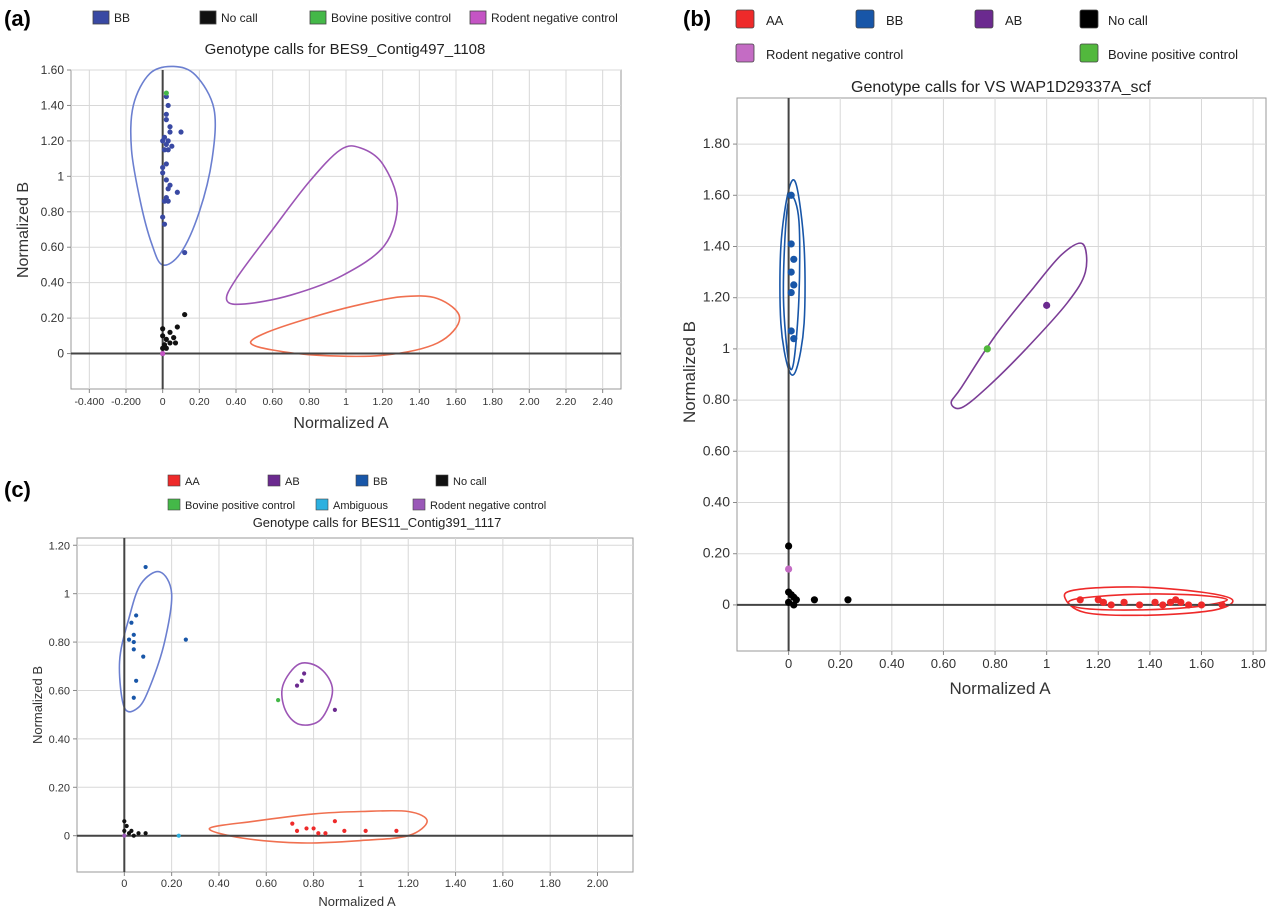 This screenshot has width=1276, height=910. What do you see at coordinates (260, 701) in the screenshot?
I see `data-points` at bounding box center [260, 701].